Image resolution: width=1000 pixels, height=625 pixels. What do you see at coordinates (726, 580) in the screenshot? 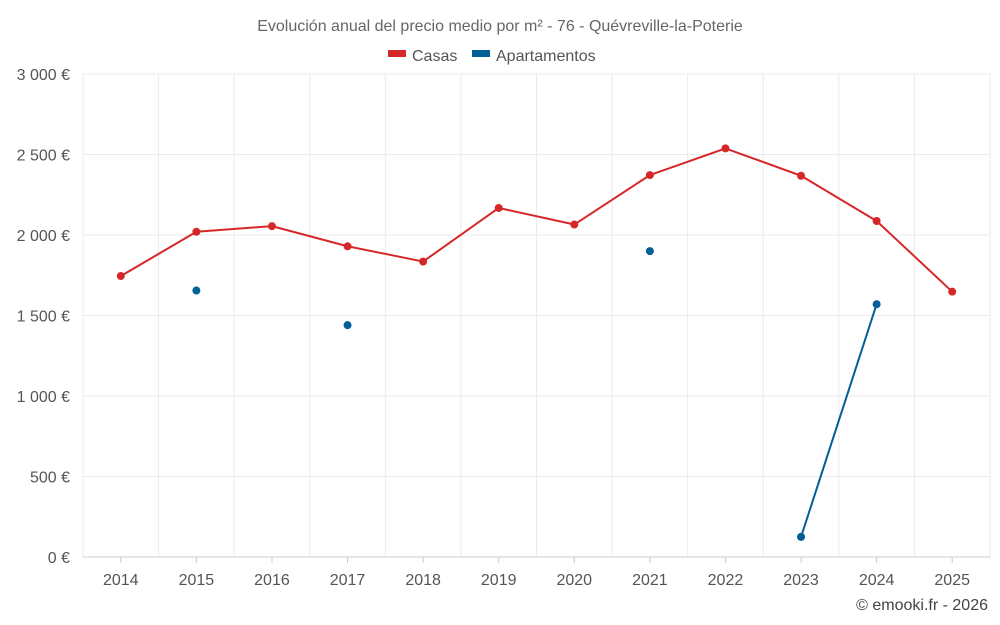
I see `x-tick-label: 2022` at bounding box center [726, 580].